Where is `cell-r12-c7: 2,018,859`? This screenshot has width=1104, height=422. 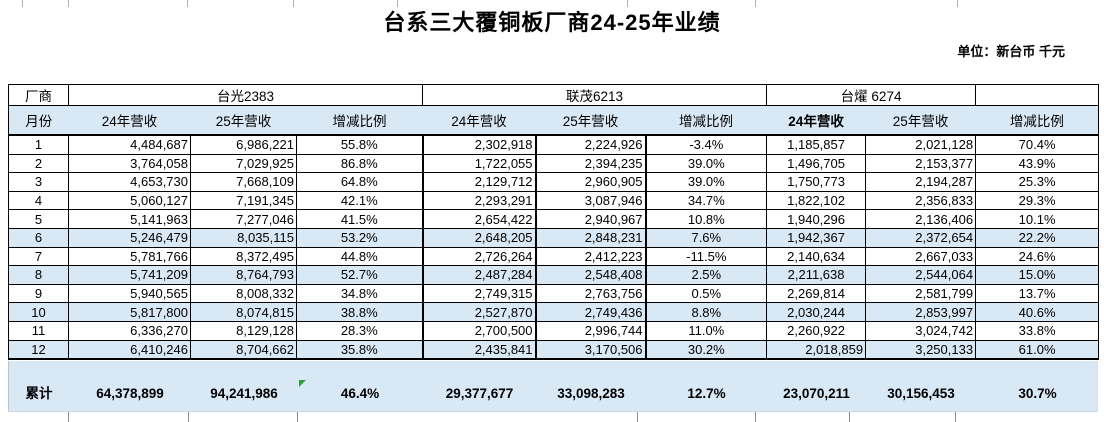
cell-r12-c7: 2,018,859 is located at coordinates (816, 350).